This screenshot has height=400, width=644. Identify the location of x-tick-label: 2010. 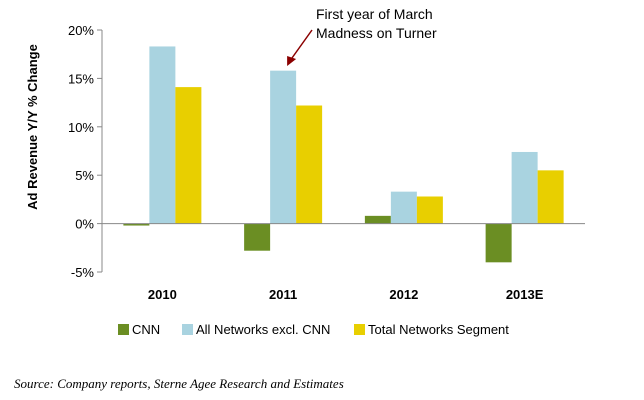
(162, 294).